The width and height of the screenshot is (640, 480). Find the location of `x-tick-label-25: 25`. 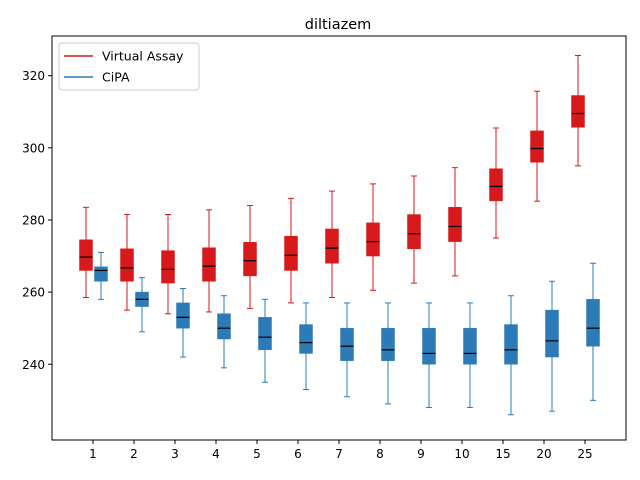

x-tick-label-25: 25 is located at coordinates (584, 454).